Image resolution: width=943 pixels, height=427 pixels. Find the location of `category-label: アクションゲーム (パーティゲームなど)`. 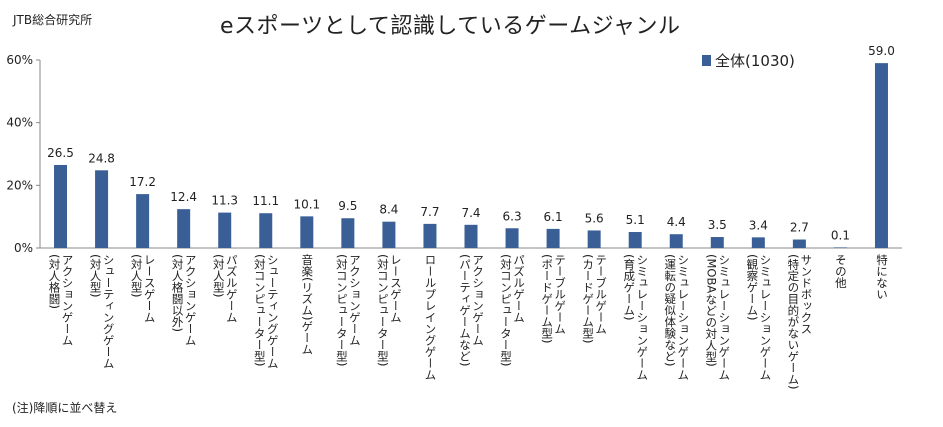

category-label: アクションゲーム (パーティゲームなど) is located at coordinates (471, 310).